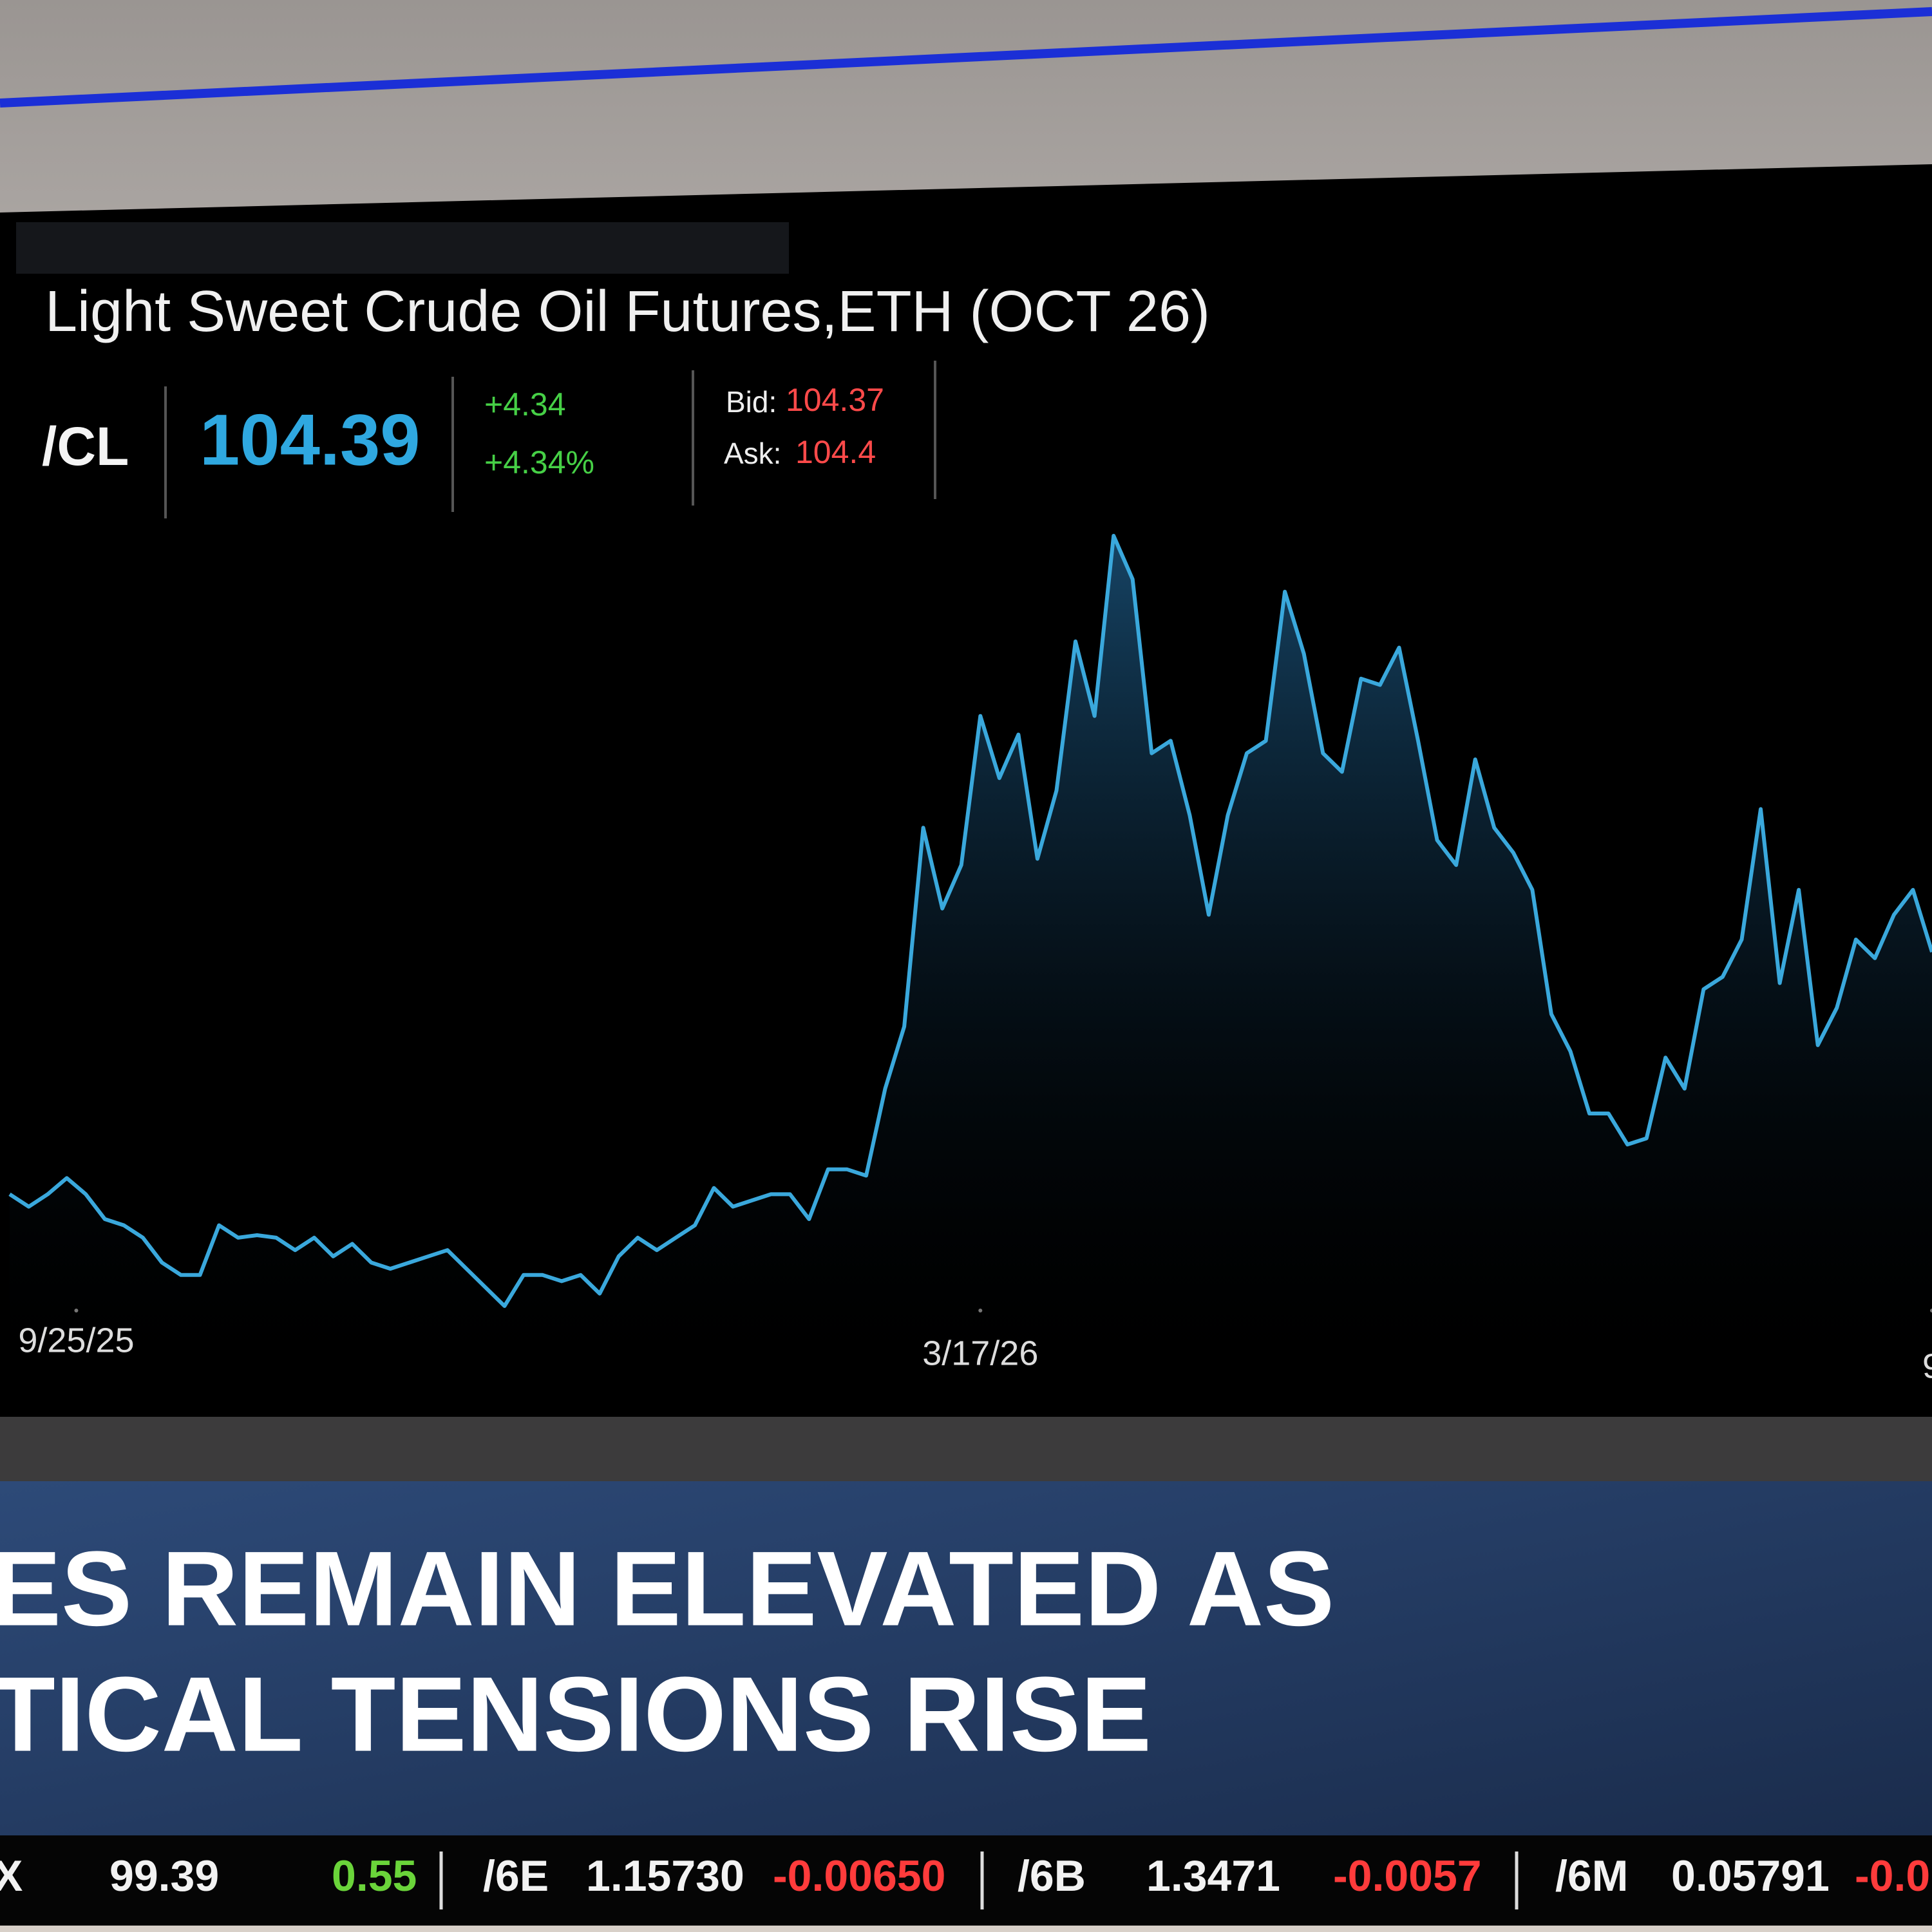 This screenshot has height=1932, width=1932. Describe the element at coordinates (516, 1876) in the screenshot. I see `ticker-symbol: /6E` at that location.